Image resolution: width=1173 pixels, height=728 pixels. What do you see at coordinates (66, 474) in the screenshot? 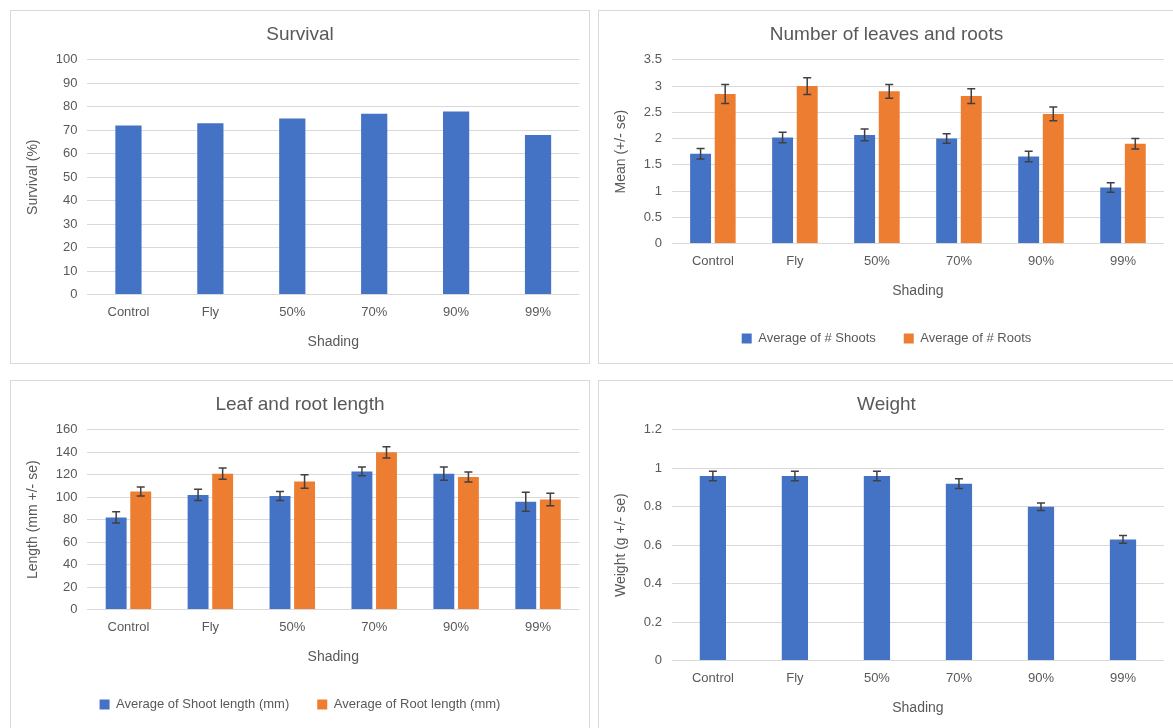
I see `y-tick-label: 120` at bounding box center [66, 474].